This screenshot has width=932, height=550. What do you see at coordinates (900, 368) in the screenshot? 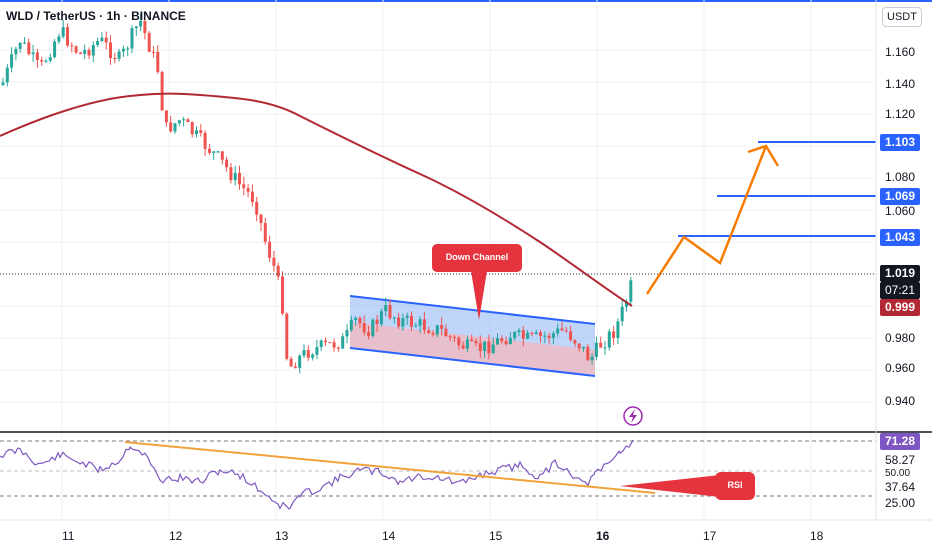
I see `price-tick: 0.960` at bounding box center [900, 368].